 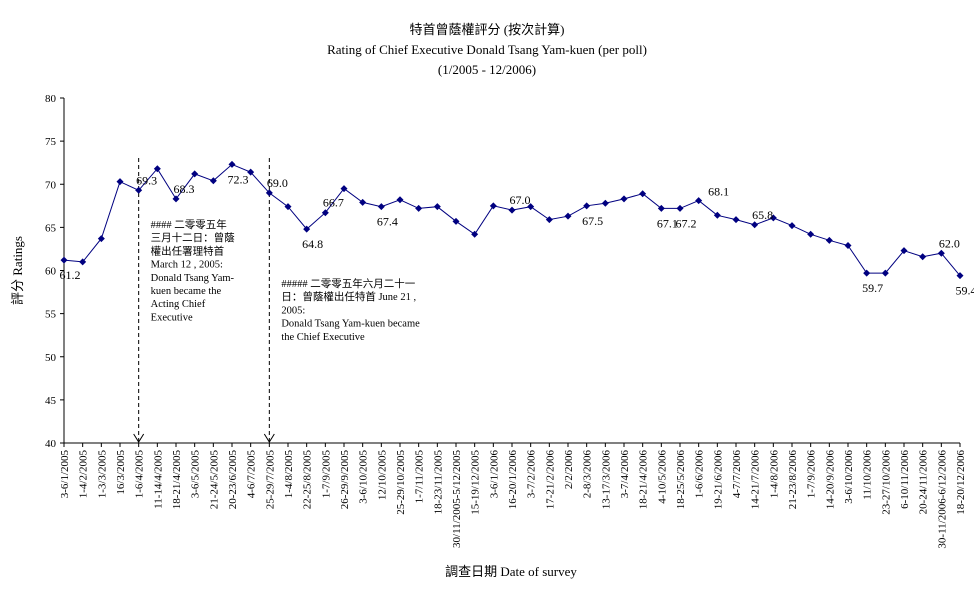 I want to click on annotation-text: the Chief Executive, so click(x=323, y=337).